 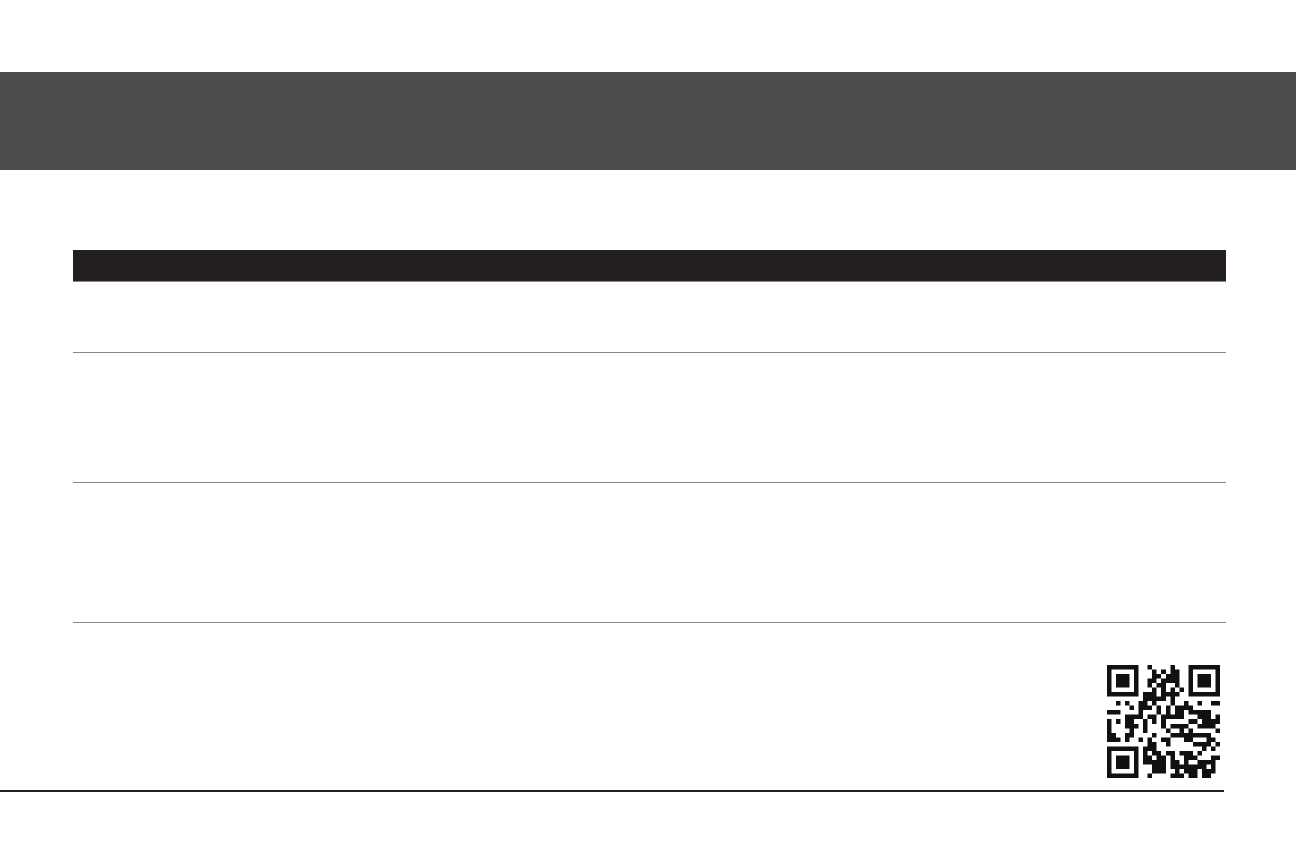 I want to click on qr-code-icon, so click(x=1163, y=721).